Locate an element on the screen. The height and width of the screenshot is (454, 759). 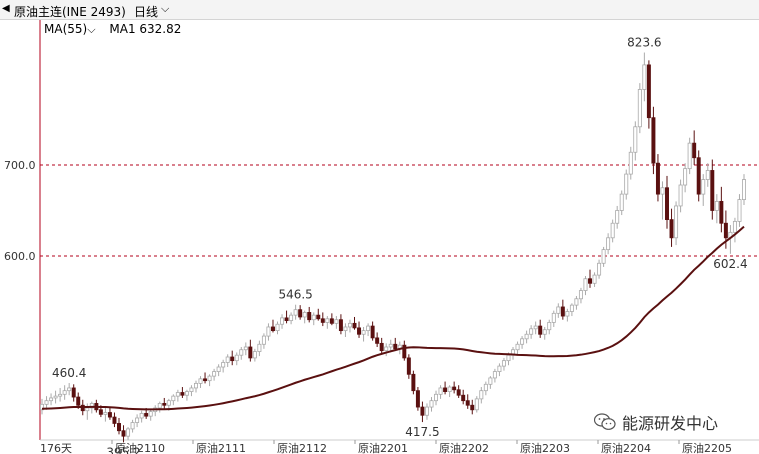
period-selector: 日线 is located at coordinates (146, 12).